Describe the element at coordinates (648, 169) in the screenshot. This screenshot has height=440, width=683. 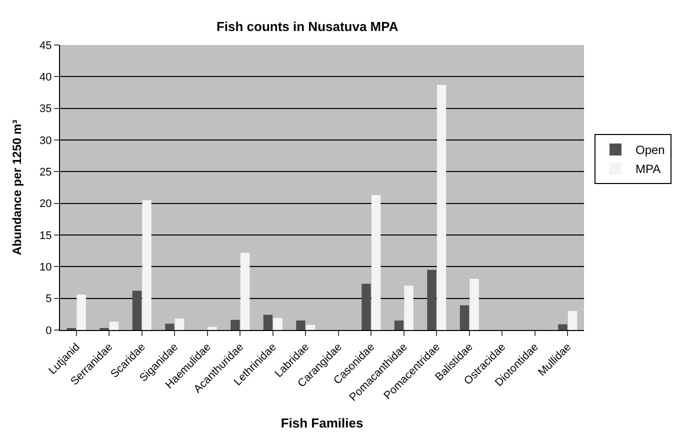
I see `legend-label: MPA` at that location.